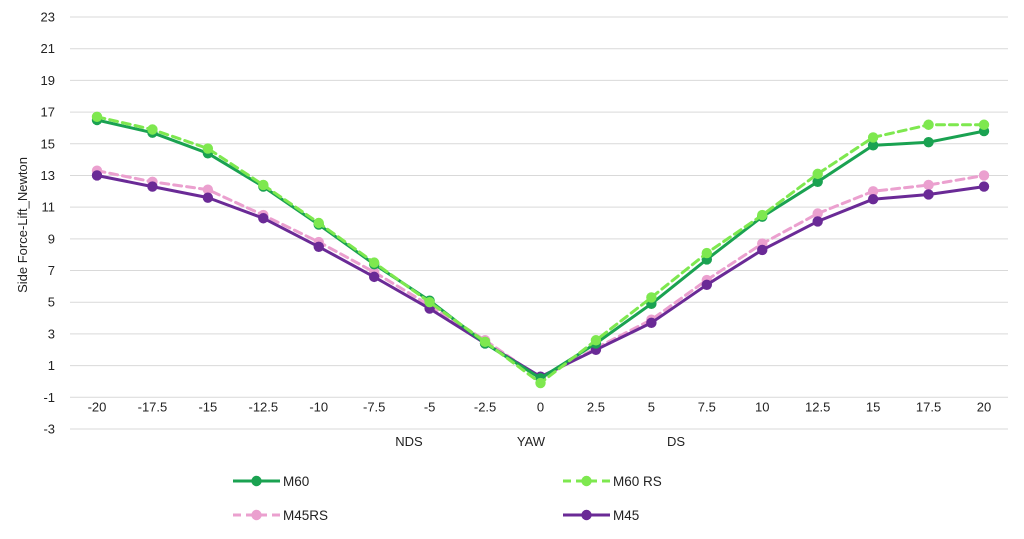 The width and height of the screenshot is (1024, 539). I want to click on y-tick-label: 17, so click(48, 112).